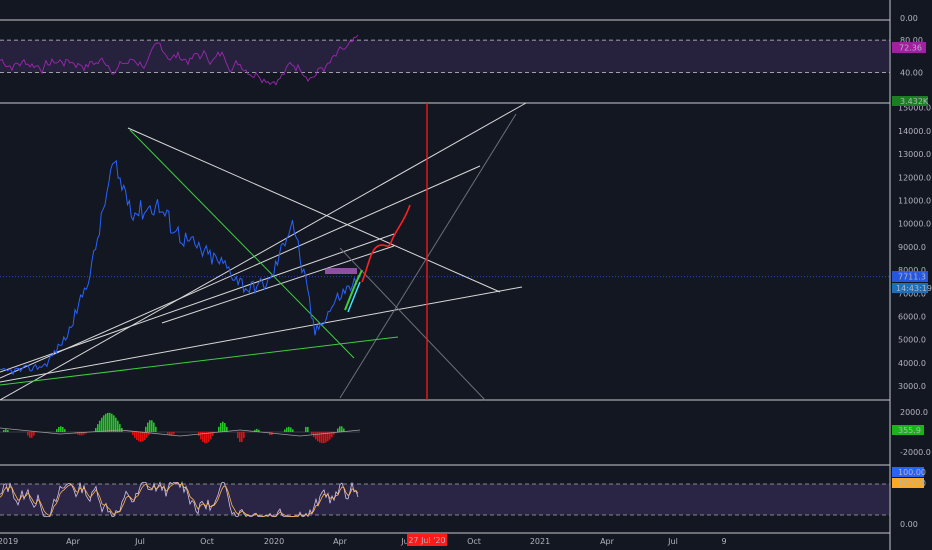  Describe the element at coordinates (910, 101) in the screenshot. I see `top-price-tag` at that location.